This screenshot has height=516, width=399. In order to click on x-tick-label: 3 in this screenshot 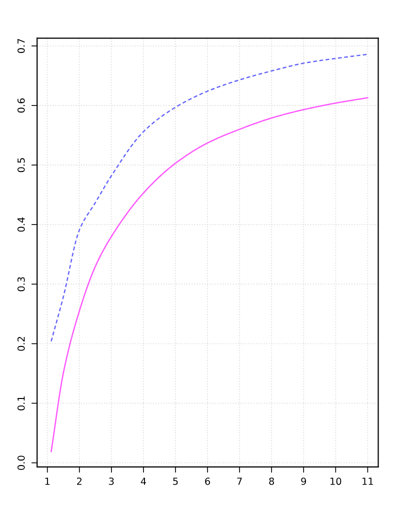, I will do `click(111, 481)`.